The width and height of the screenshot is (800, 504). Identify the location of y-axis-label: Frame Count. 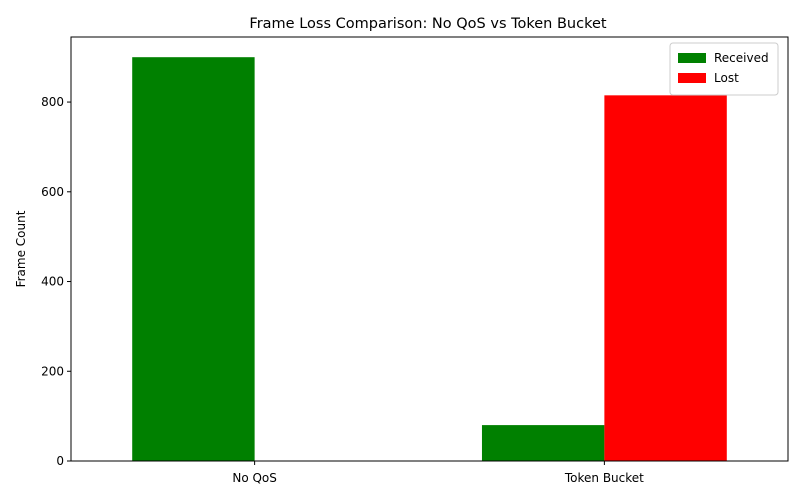
(21, 248).